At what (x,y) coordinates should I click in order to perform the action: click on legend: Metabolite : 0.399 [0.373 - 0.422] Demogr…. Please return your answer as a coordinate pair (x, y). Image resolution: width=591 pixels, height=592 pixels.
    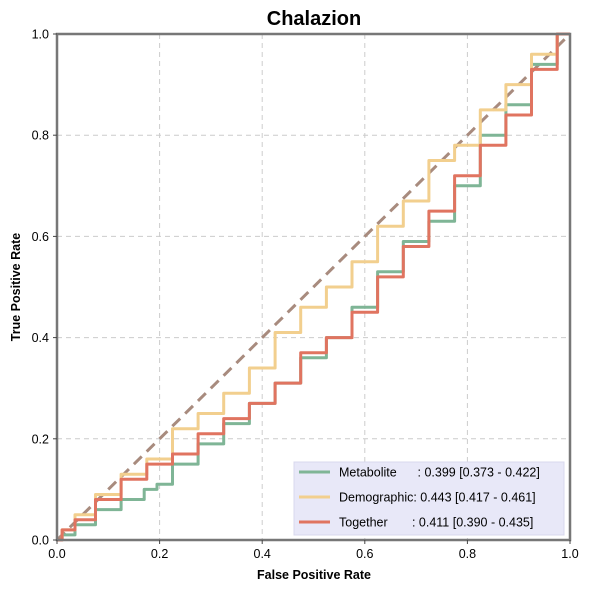
    Looking at the image, I should click on (429, 498).